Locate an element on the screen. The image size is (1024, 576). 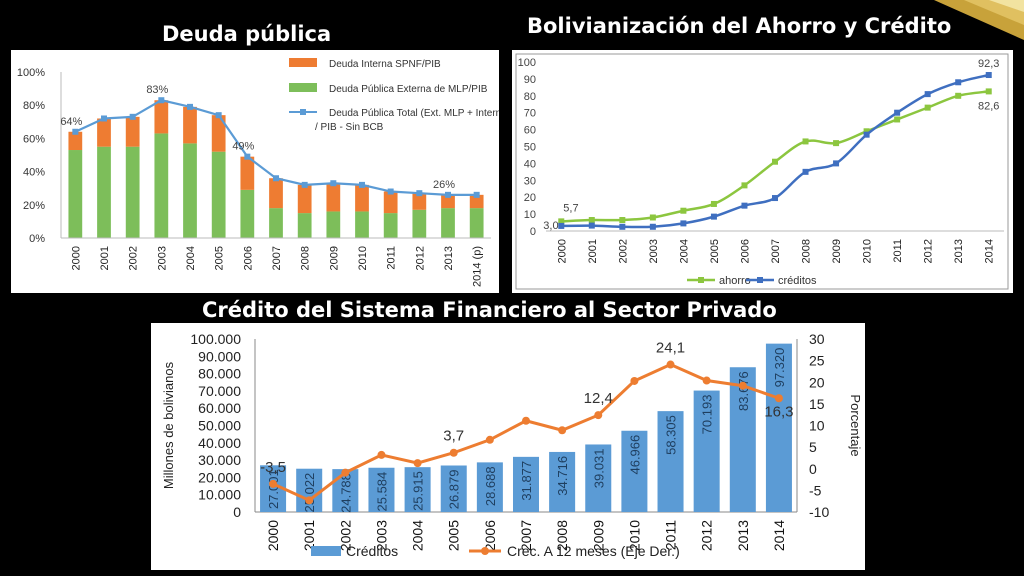
y-tick-label: 50.000 is located at coordinates (219, 426).